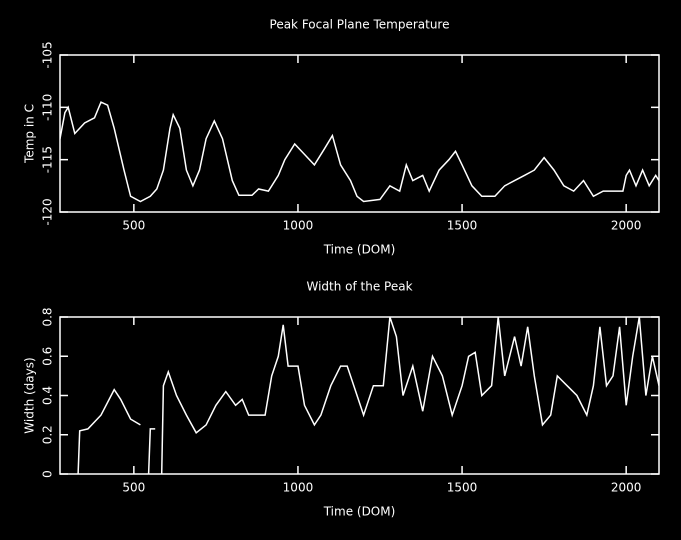 This screenshot has width=681, height=540. I want to click on y-tick-label: -120, so click(48, 211).